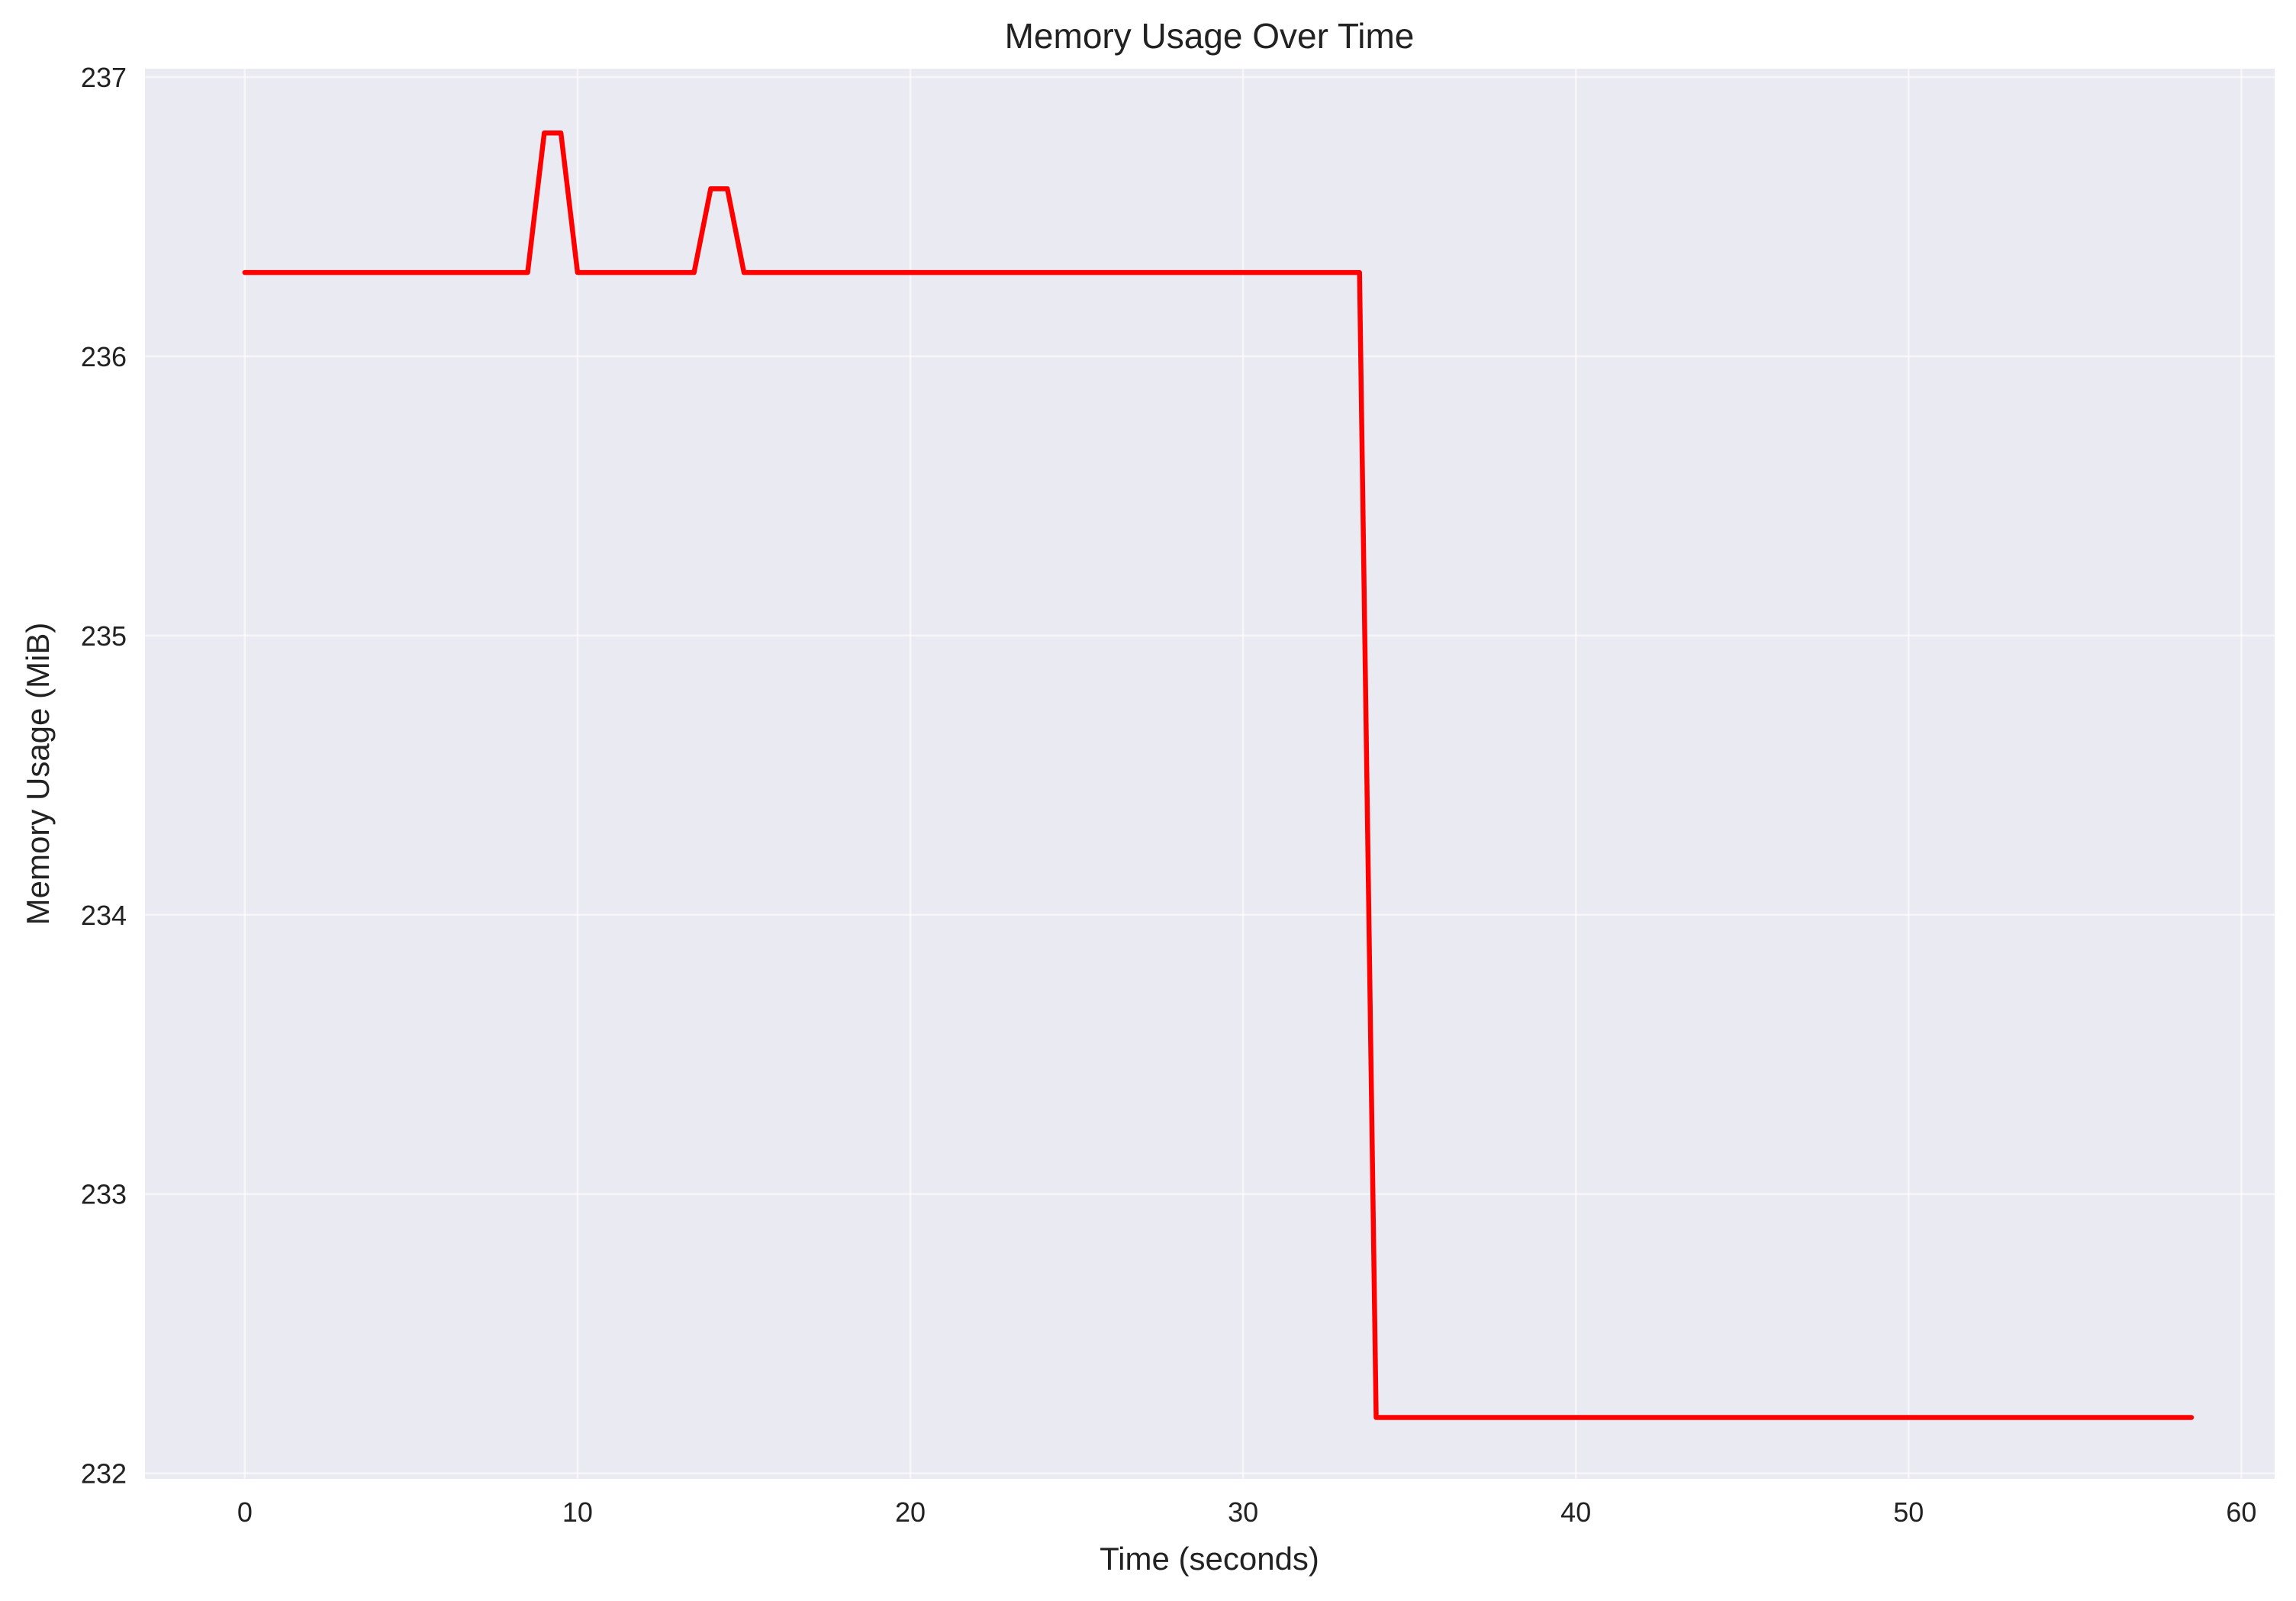 This screenshot has height=1601, width=2296. Describe the element at coordinates (104, 915) in the screenshot. I see `y-tick-label: 234` at that location.